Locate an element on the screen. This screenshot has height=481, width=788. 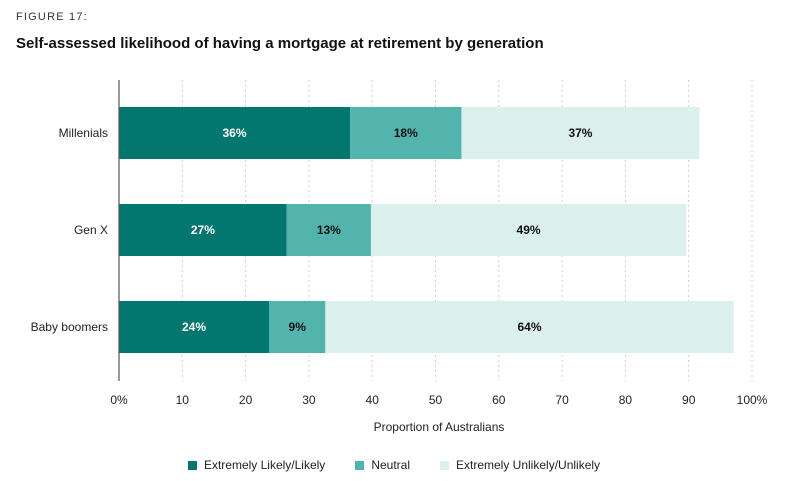
x-tick-label: 30 is located at coordinates (309, 400).